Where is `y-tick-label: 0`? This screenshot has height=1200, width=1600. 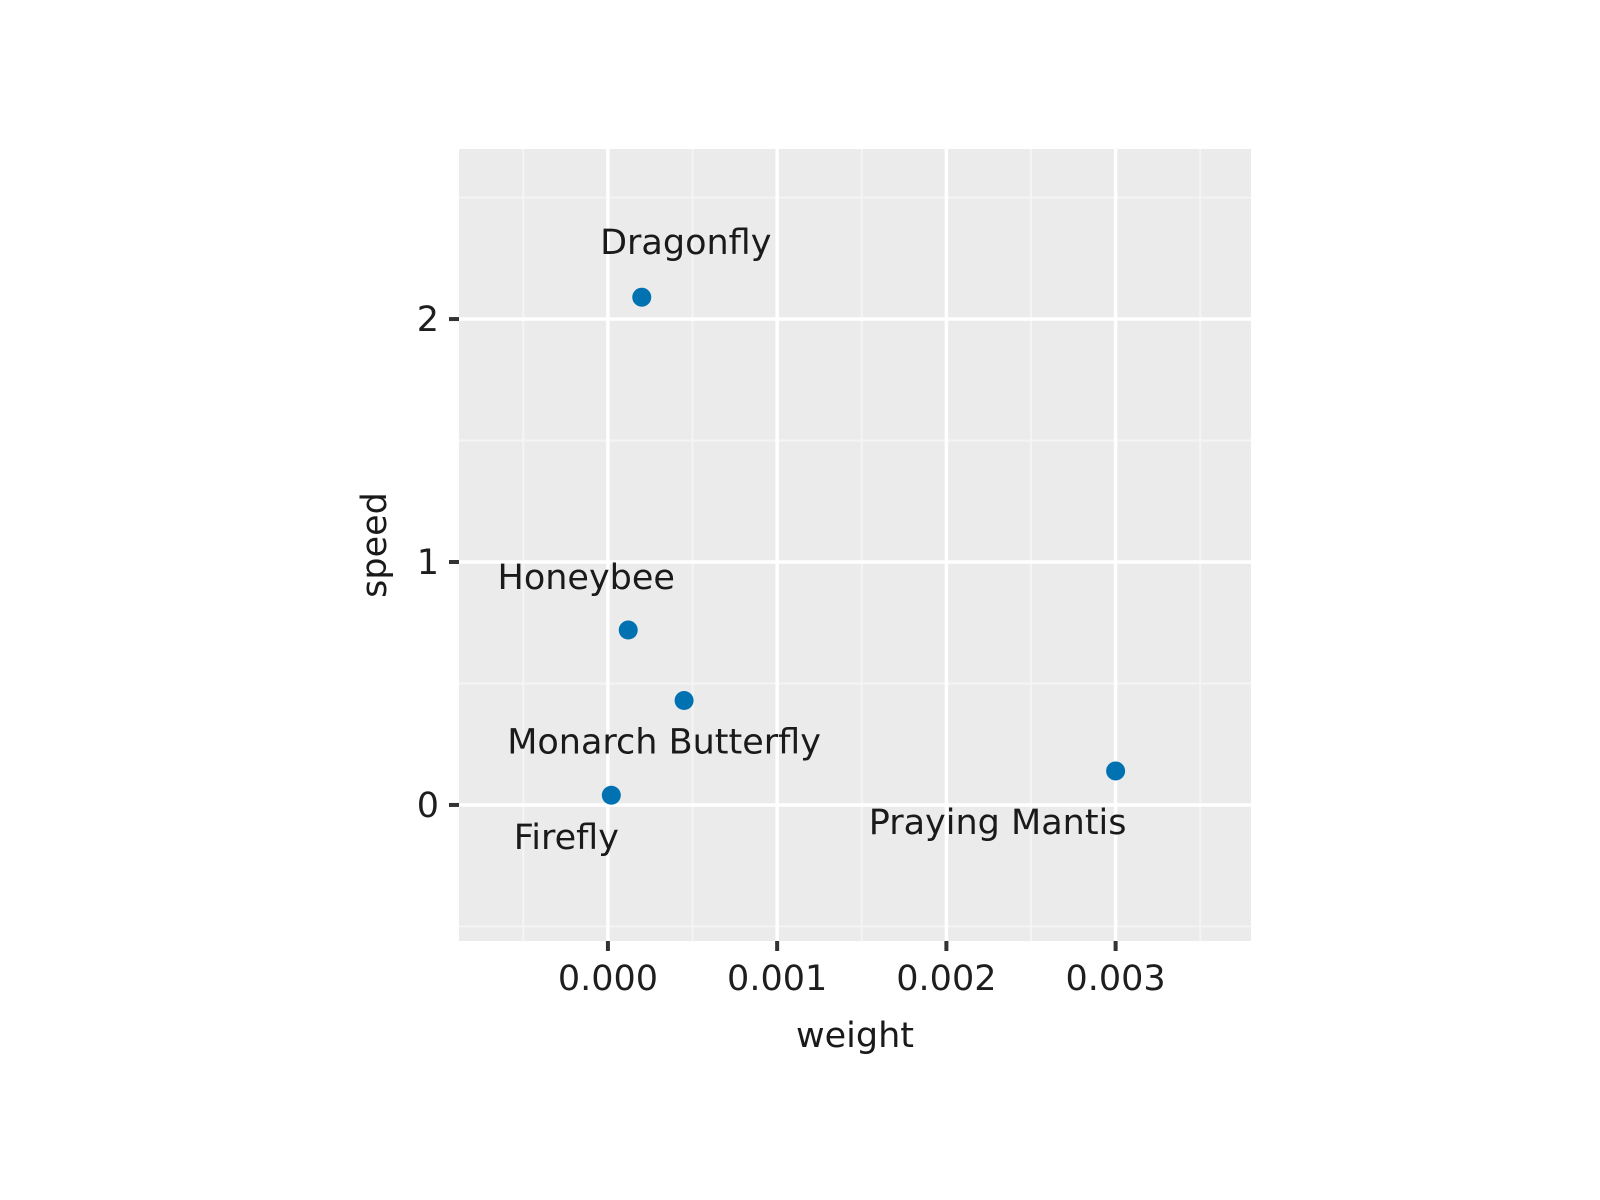 y-tick-label: 0 is located at coordinates (428, 806).